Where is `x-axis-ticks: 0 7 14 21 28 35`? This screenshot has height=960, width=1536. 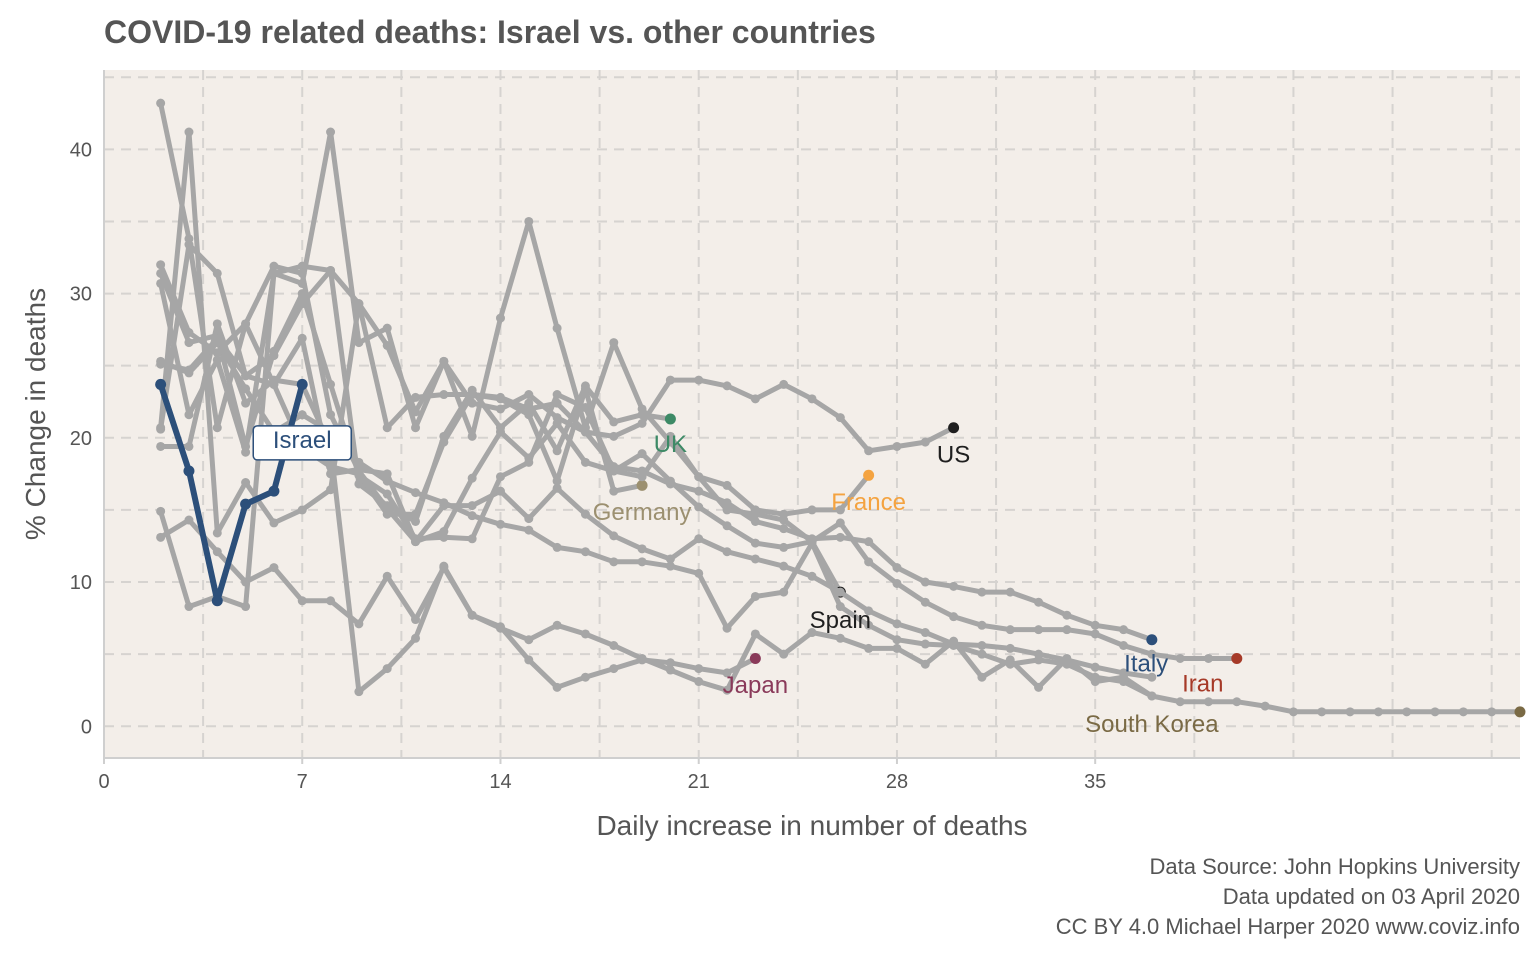
x-axis-ticks: 0 7 14 21 28 35 is located at coordinates (602, 775).